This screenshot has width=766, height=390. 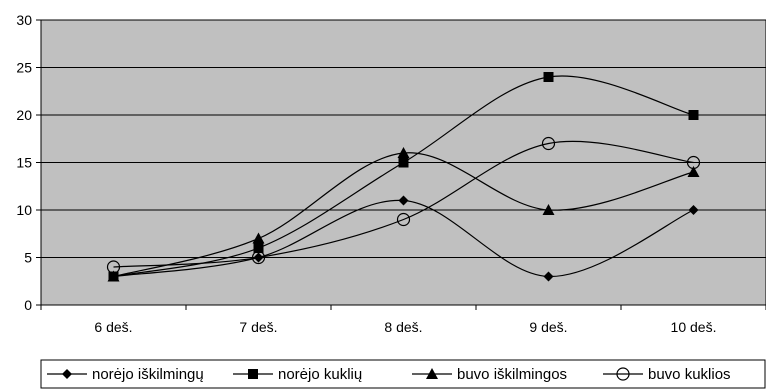 What do you see at coordinates (24, 20) in the screenshot?
I see `y-tick-label: 30` at bounding box center [24, 20].